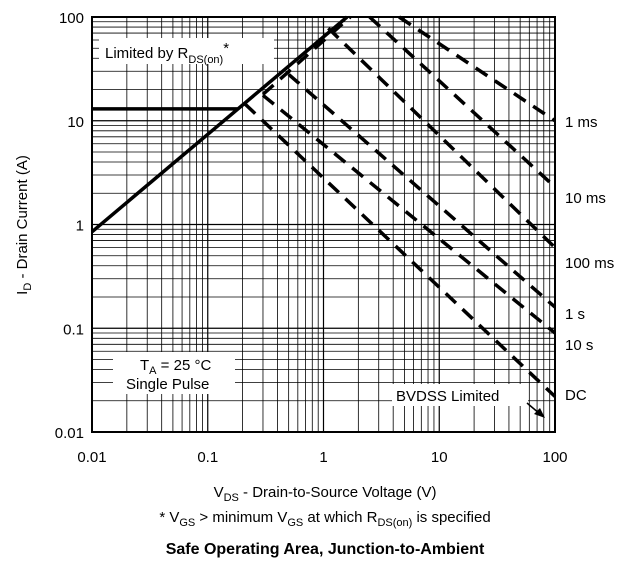 This screenshot has height=563, width=628. Describe the element at coordinates (75, 122) in the screenshot. I see `y-tick-label: 10` at that location.